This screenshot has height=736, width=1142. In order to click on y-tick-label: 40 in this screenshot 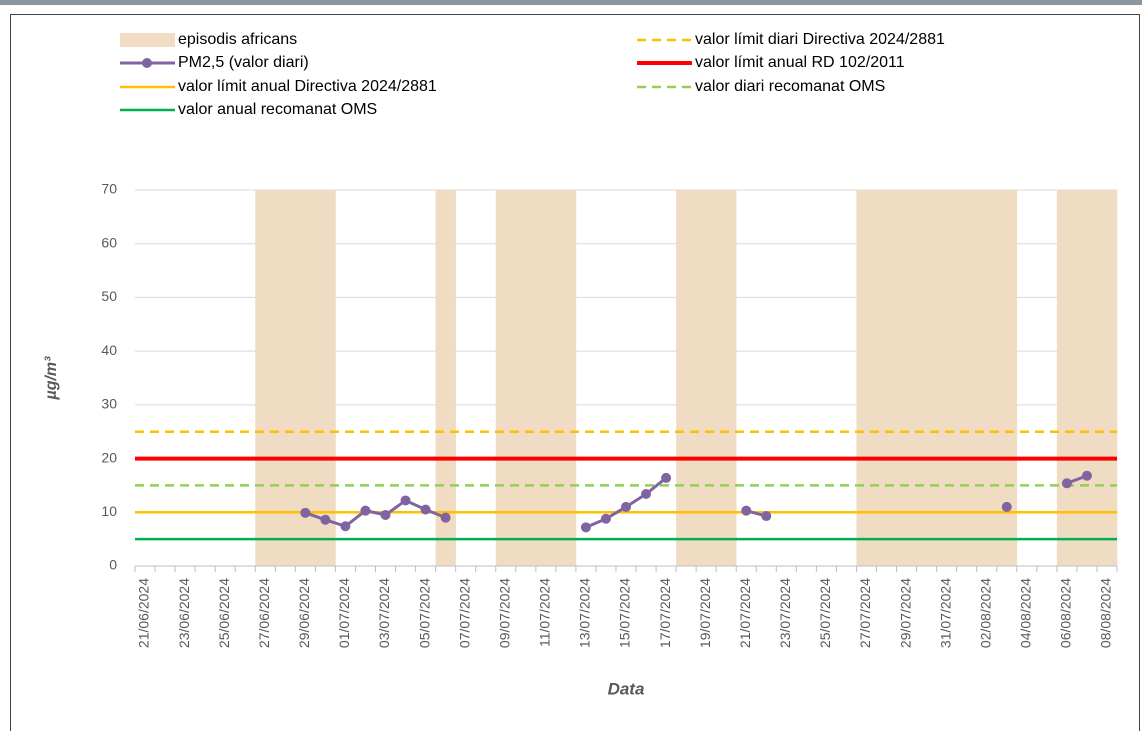, I will do `click(109, 350)`.